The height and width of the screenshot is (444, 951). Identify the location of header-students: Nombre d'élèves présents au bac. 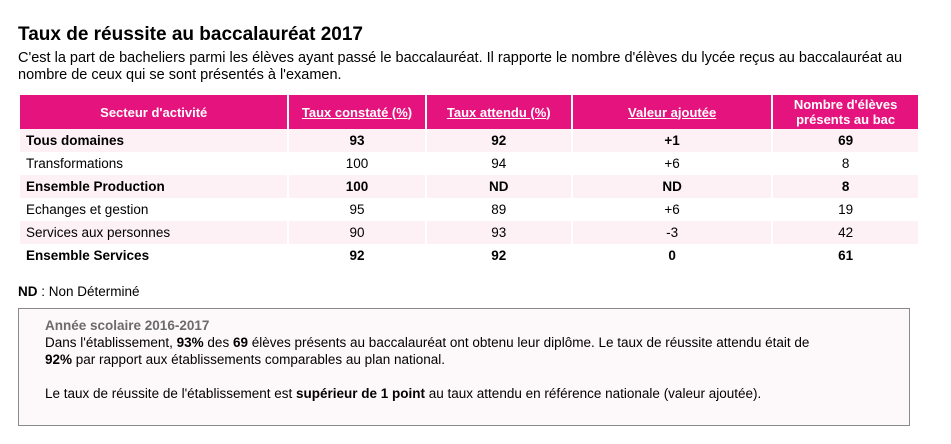
(845, 112).